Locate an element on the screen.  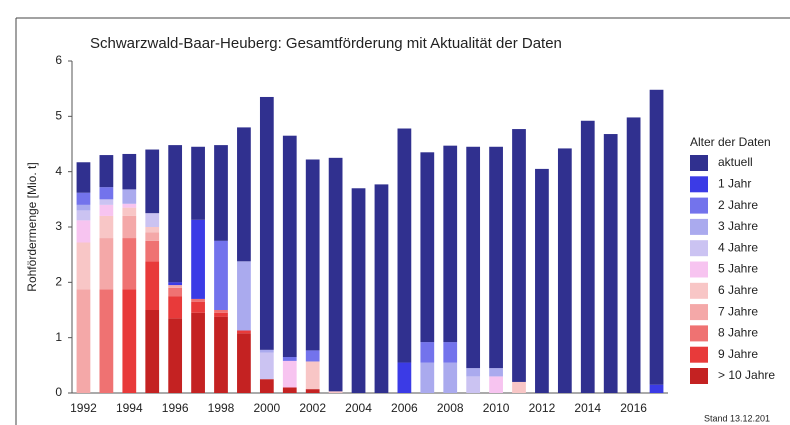
x-tick-label: 2010 is located at coordinates (496, 408).